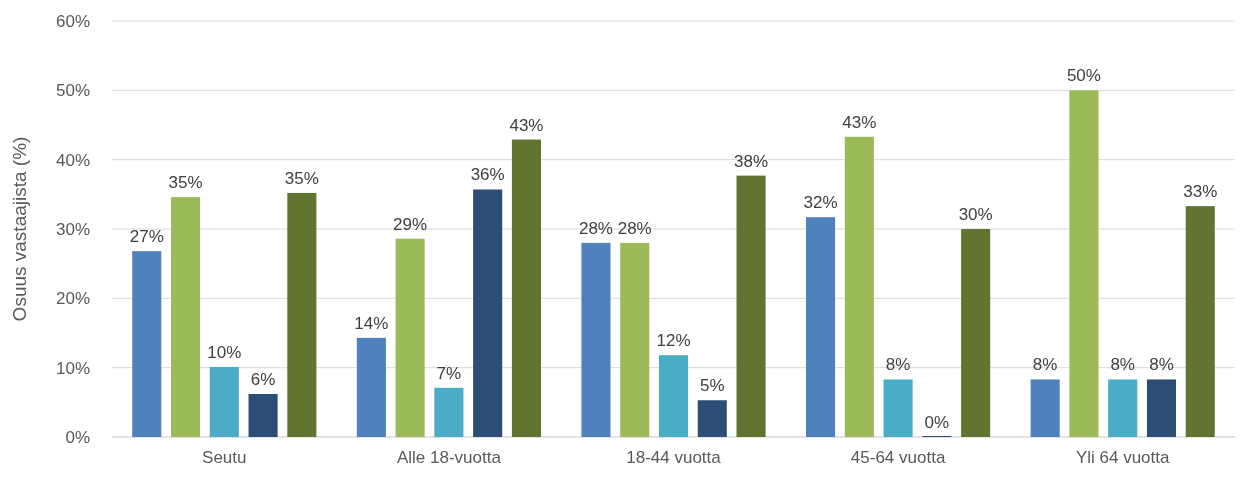 Image resolution: width=1243 pixels, height=478 pixels. What do you see at coordinates (820, 203) in the screenshot?
I see `data-label: 32%` at bounding box center [820, 203].